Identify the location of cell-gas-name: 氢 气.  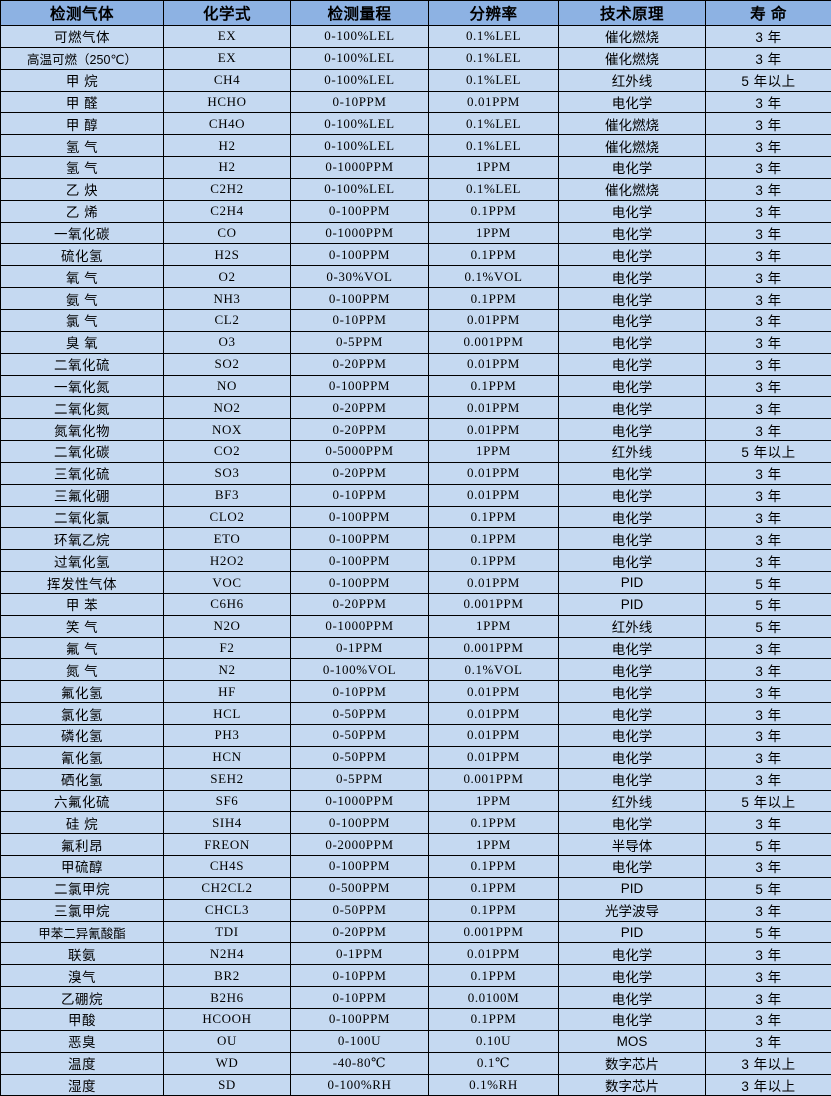
(82, 168).